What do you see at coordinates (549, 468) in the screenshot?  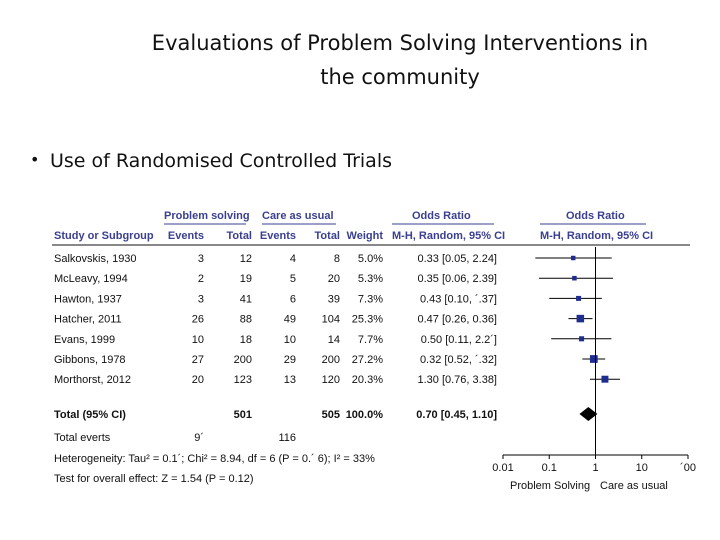 I see `x-tick-label: 0.1` at bounding box center [549, 468].